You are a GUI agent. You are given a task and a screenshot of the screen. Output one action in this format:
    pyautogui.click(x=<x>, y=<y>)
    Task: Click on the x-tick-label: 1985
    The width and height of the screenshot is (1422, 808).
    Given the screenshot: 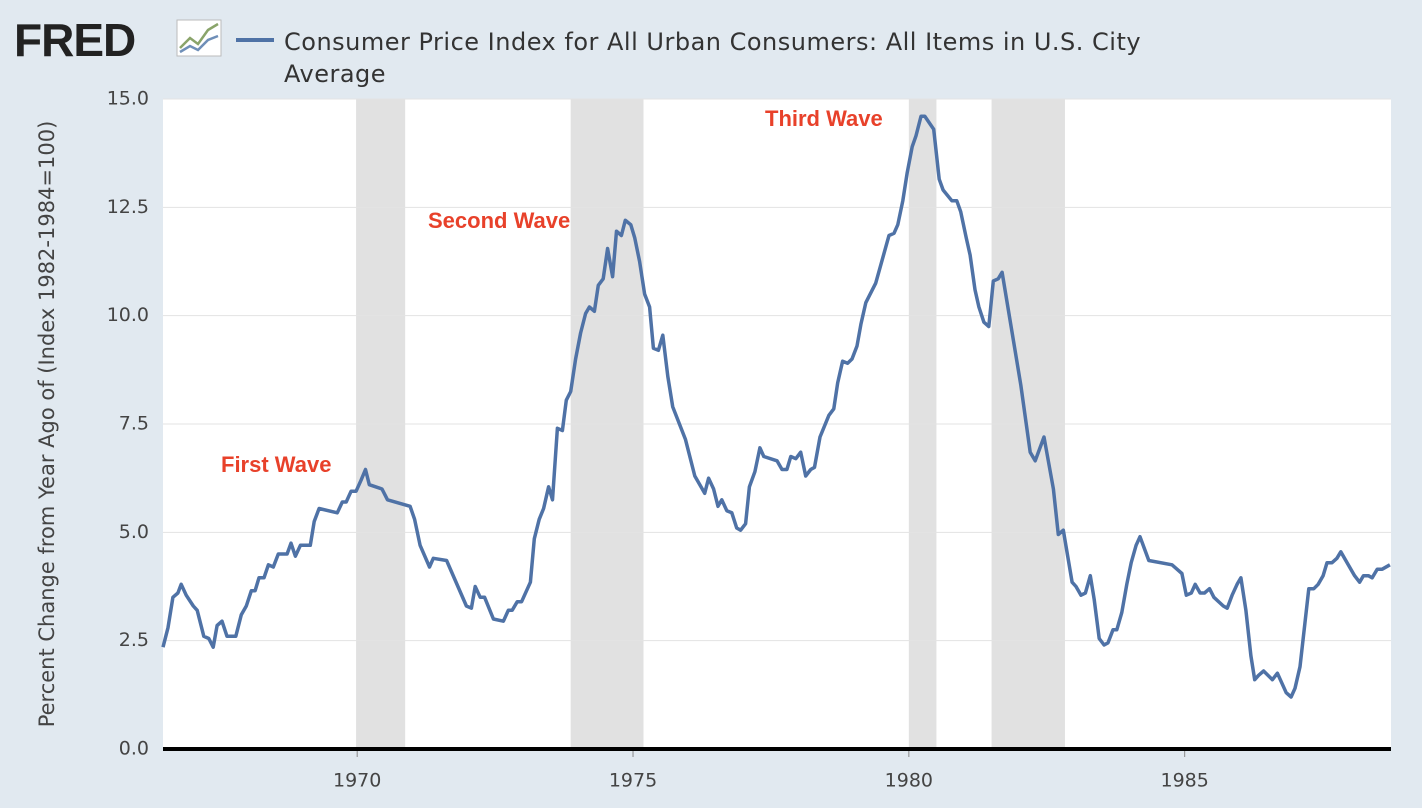 What is the action you would take?
    pyautogui.click(x=1184, y=781)
    